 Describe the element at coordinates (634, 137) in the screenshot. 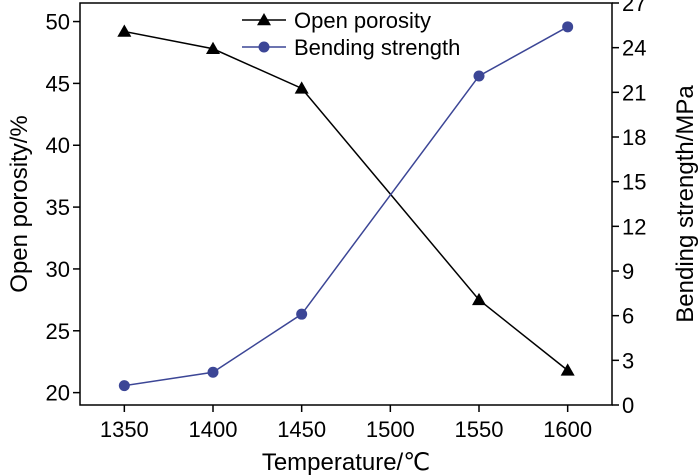

I see `right-y-tick-label: 18` at that location.